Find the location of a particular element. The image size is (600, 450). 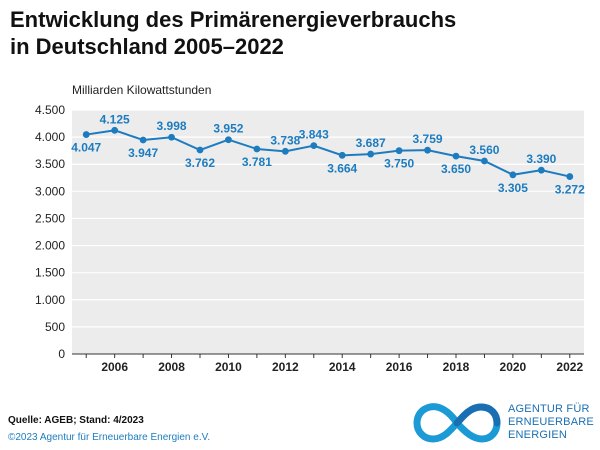

data-label: 3.843 is located at coordinates (314, 135).